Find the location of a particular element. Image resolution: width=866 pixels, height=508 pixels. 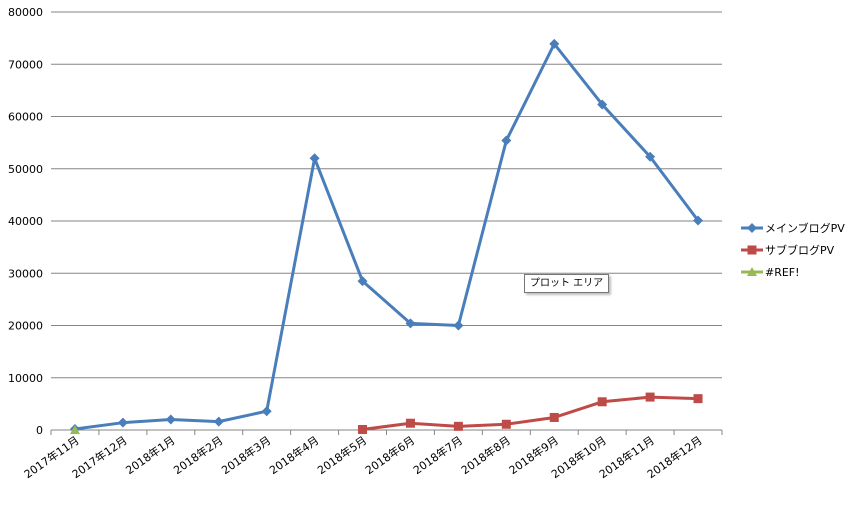

x-tick-label: 2018年7月 is located at coordinates (437, 455).